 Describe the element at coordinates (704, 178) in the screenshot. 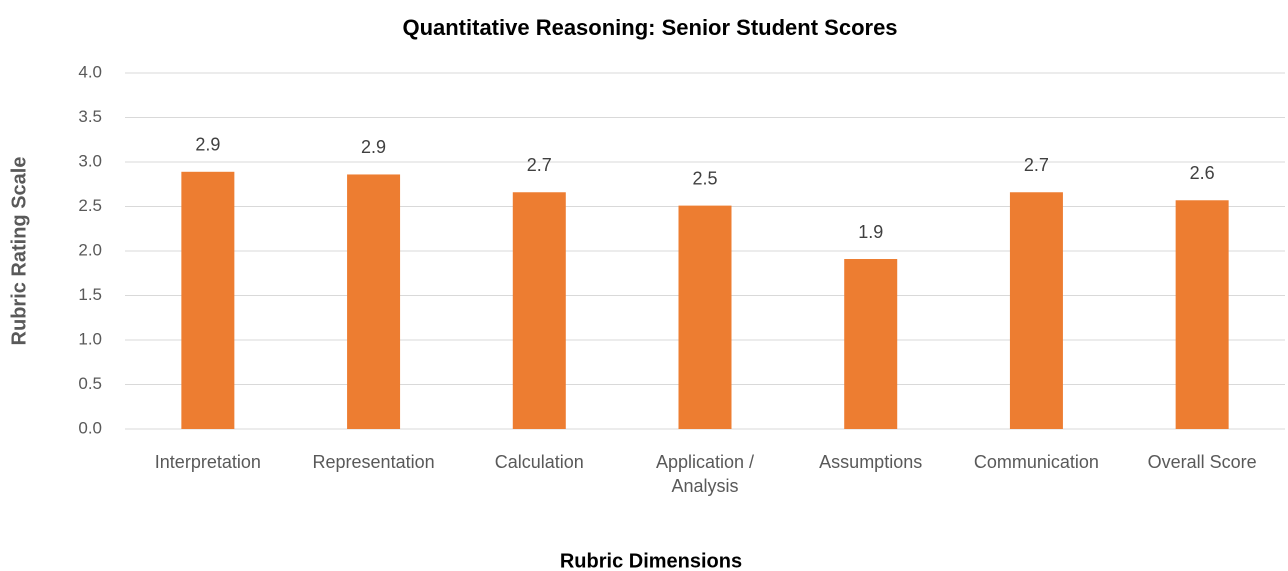

I see `data-label: 2.5` at that location.